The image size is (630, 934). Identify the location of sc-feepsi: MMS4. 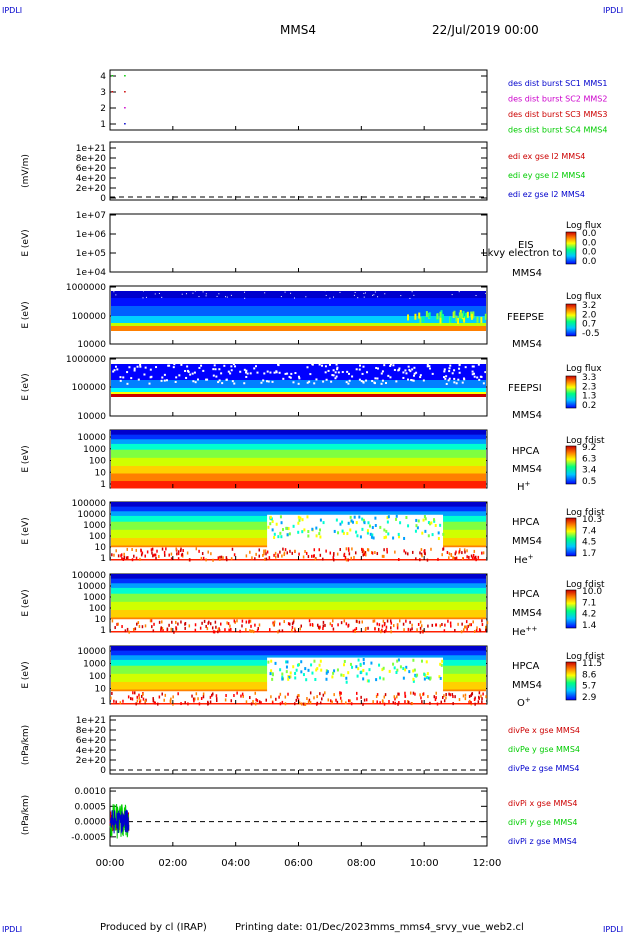
(527, 415).